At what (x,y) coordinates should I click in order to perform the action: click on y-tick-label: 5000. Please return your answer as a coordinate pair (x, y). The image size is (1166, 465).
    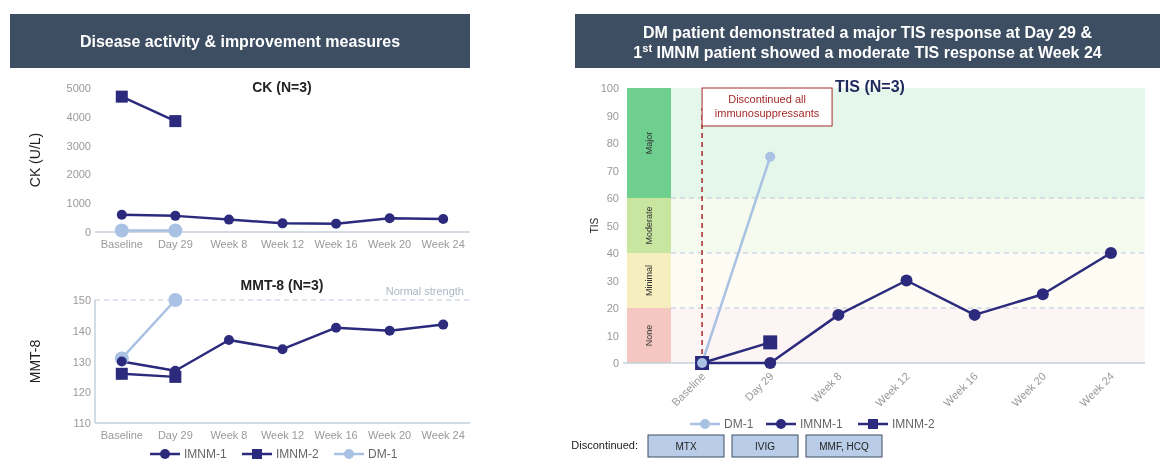
    Looking at the image, I should click on (78, 88).